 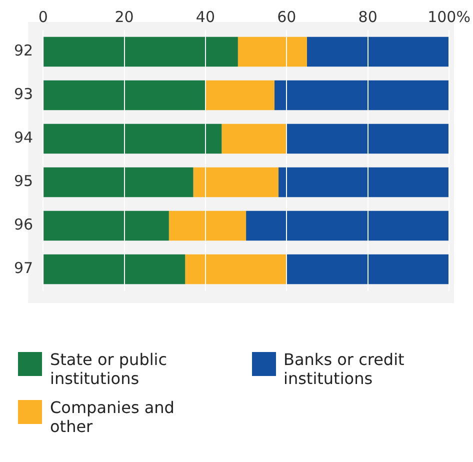 I want to click on legend-label: Companies and other, so click(x=113, y=417).